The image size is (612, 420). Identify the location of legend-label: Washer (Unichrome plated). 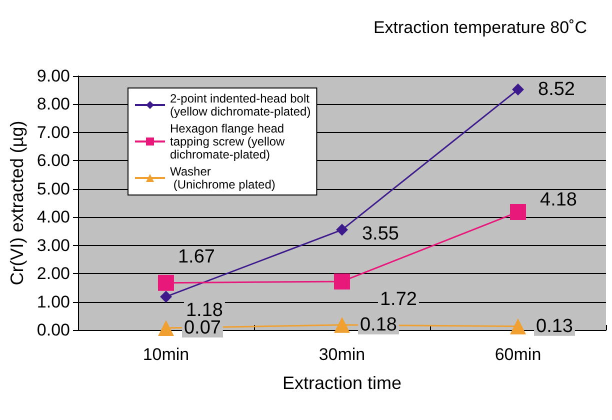
(223, 178).